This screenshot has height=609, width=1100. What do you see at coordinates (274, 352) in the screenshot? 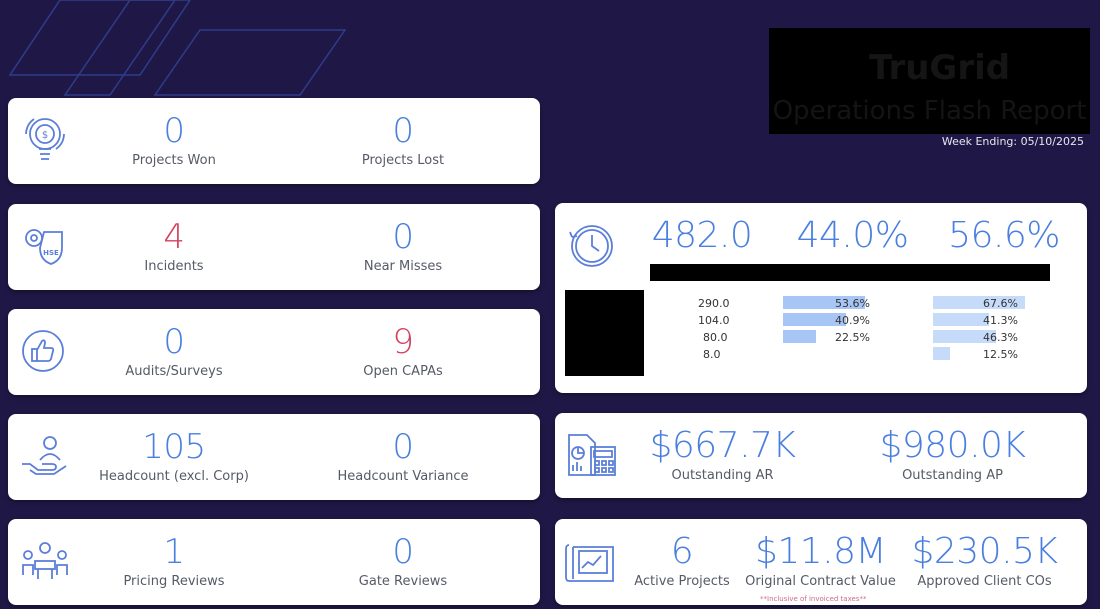
I see `audits-card: 0 Audits/Surveys 9 Open CAPAs` at bounding box center [274, 352].